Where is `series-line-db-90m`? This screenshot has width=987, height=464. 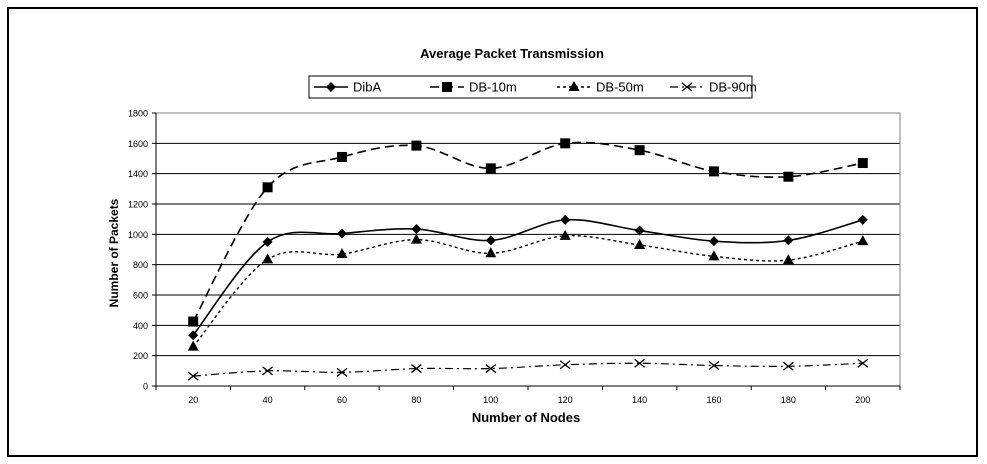 series-line-db-90m is located at coordinates (528, 369).